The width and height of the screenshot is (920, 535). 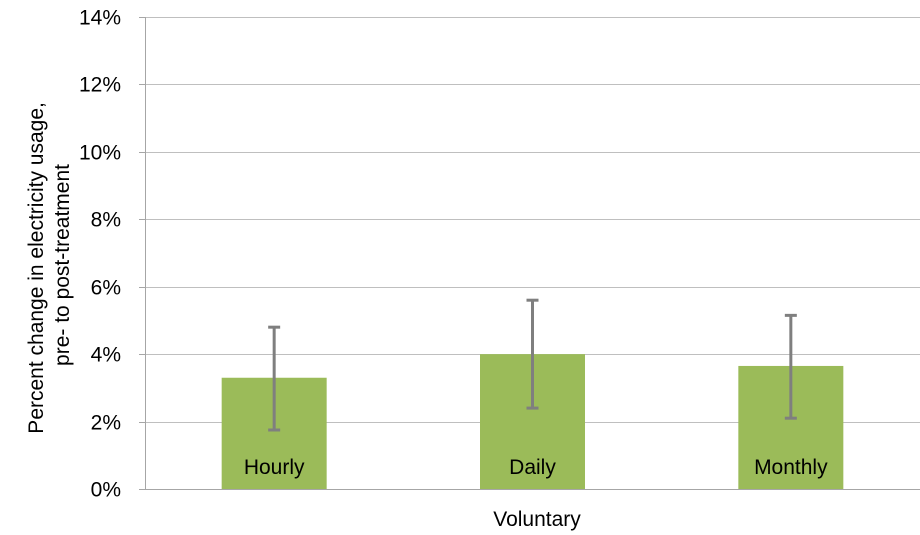 I want to click on y-tick-label: 10%, so click(x=100, y=153).